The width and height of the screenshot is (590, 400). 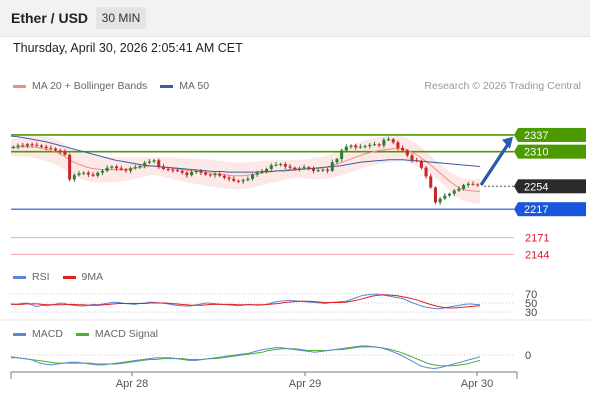 I want to click on instrument-title: Ether / USD, so click(x=50, y=18).